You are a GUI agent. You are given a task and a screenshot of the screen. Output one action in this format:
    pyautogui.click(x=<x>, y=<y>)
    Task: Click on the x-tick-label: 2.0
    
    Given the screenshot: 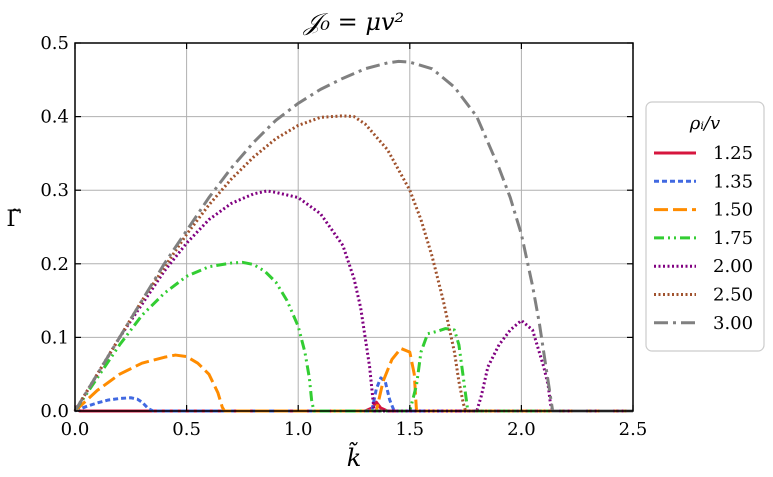 What is the action you would take?
    pyautogui.click(x=521, y=429)
    